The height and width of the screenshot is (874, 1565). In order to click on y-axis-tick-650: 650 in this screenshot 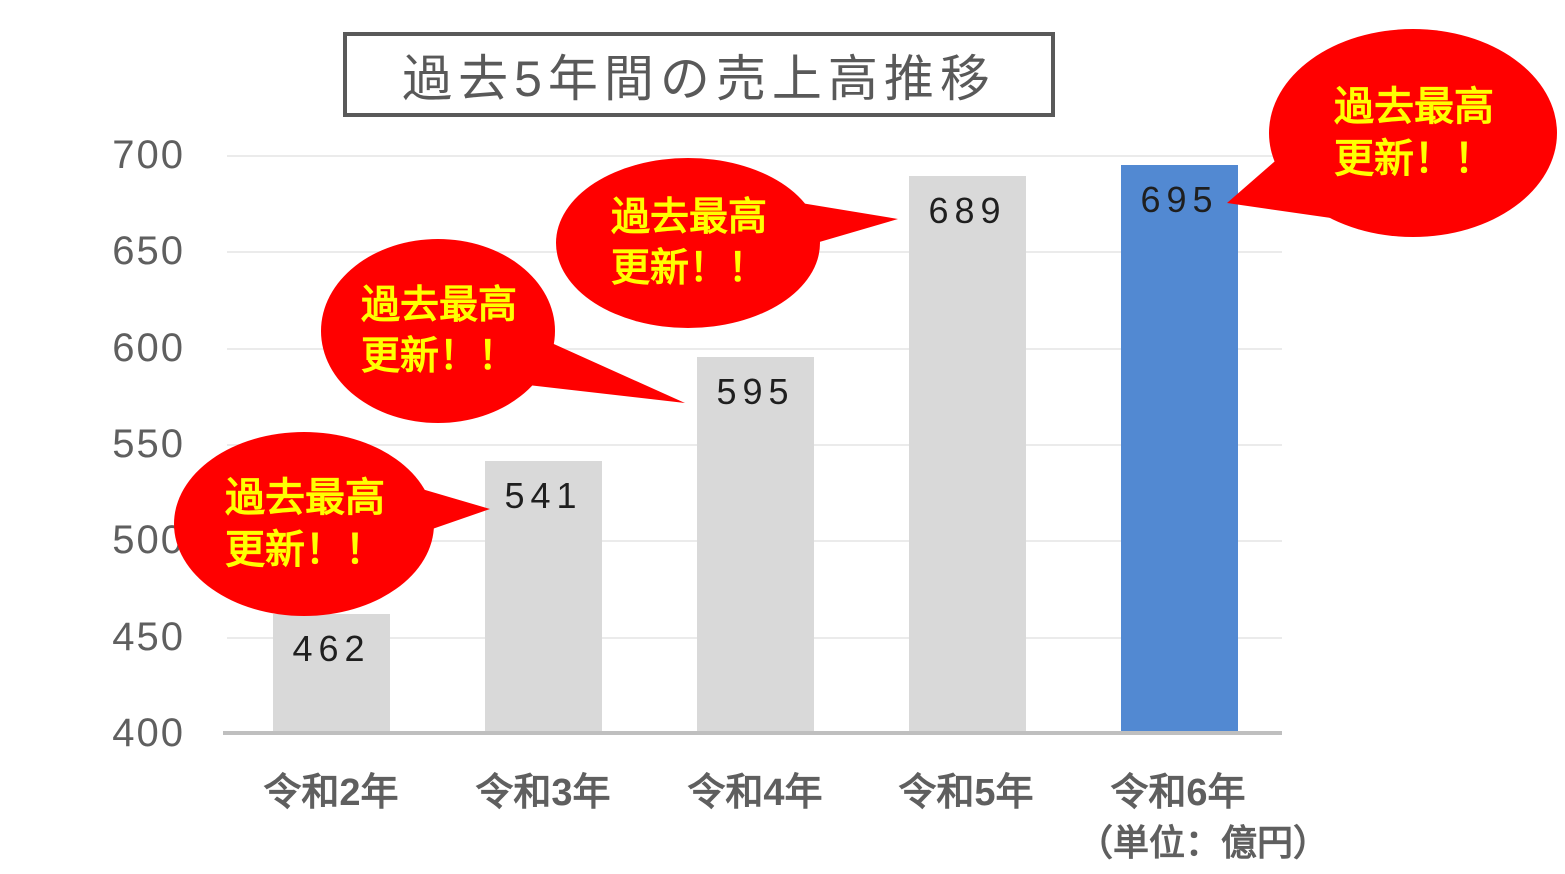, I will do `click(148, 251)`.